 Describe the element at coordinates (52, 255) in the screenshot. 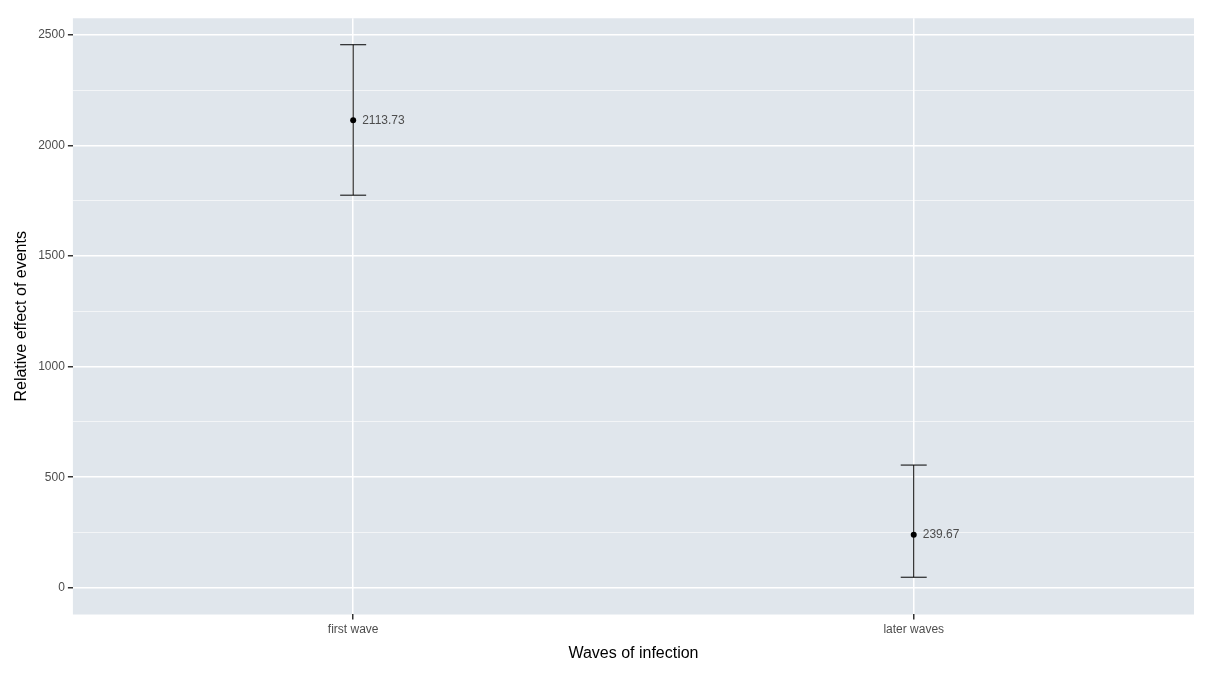

I see `y-tick-label: 1500` at that location.